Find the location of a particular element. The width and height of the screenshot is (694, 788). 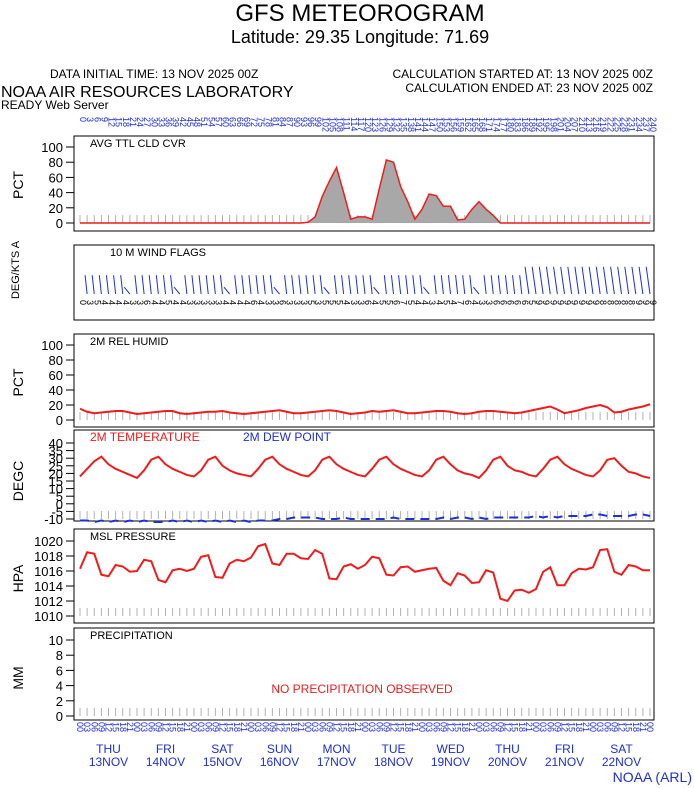

rh-panel-frame is located at coordinates (364, 380).